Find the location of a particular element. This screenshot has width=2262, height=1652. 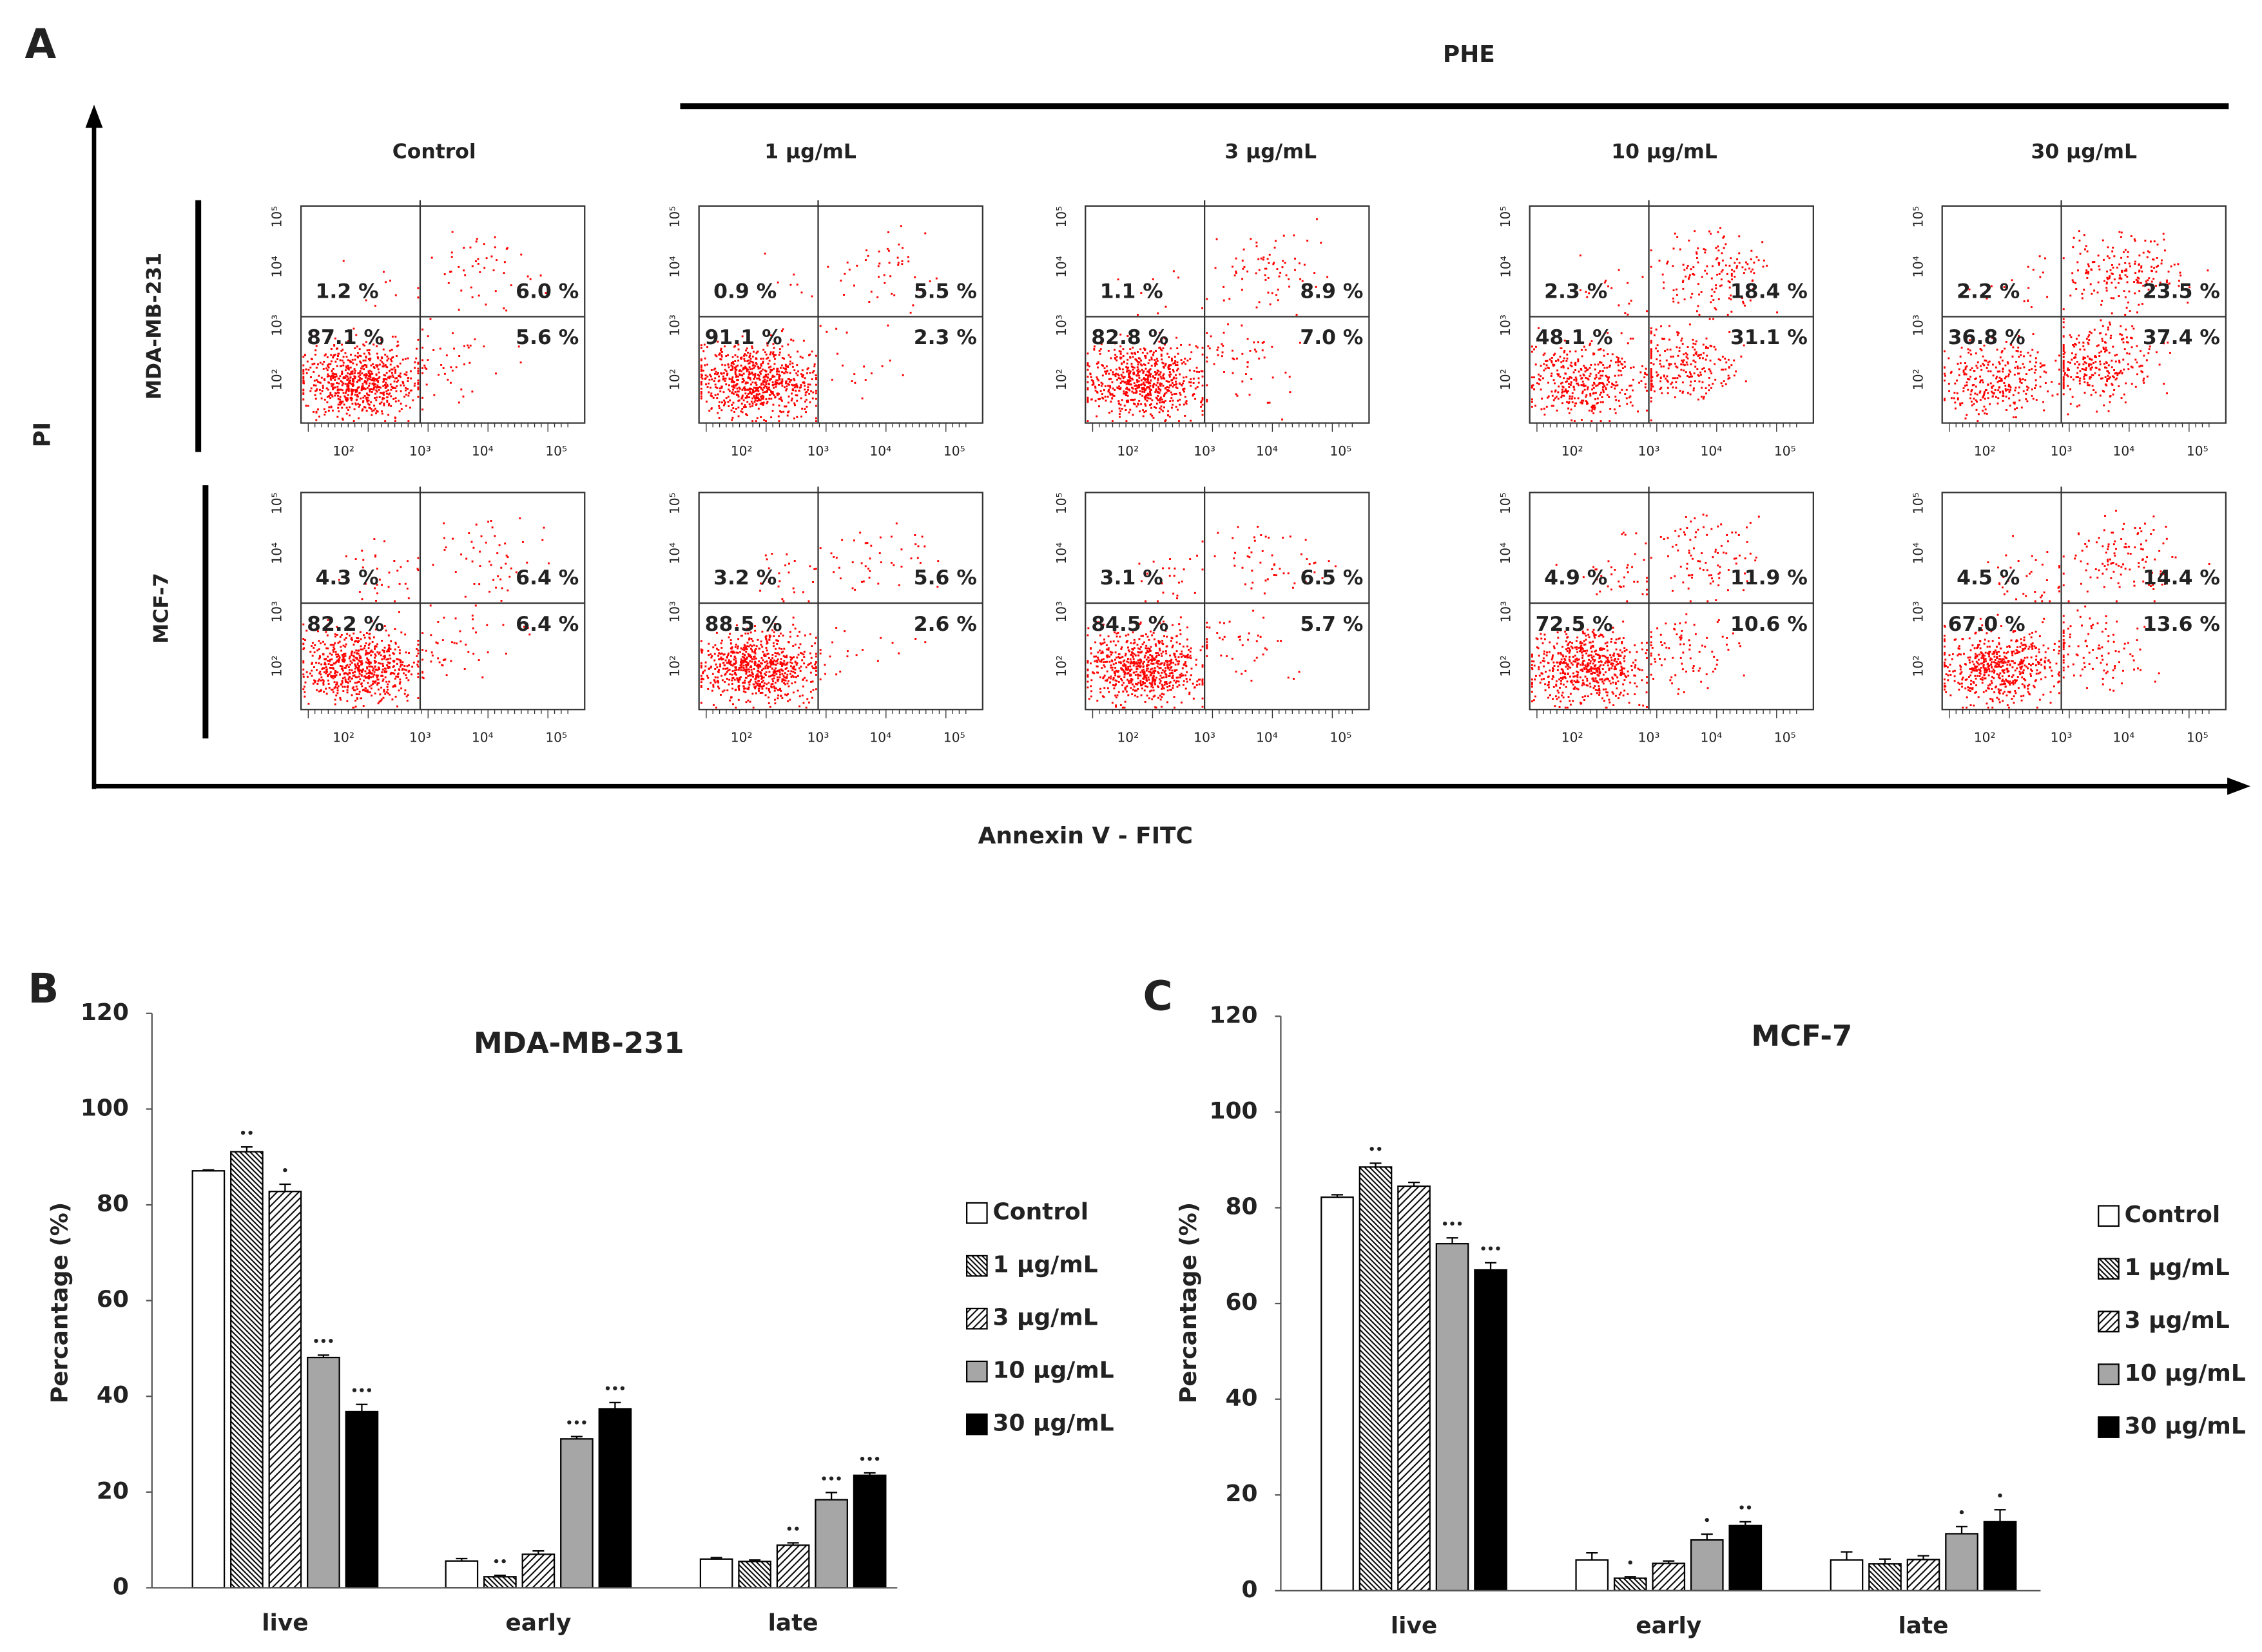

x-tick-label: live is located at coordinates (1414, 1626).